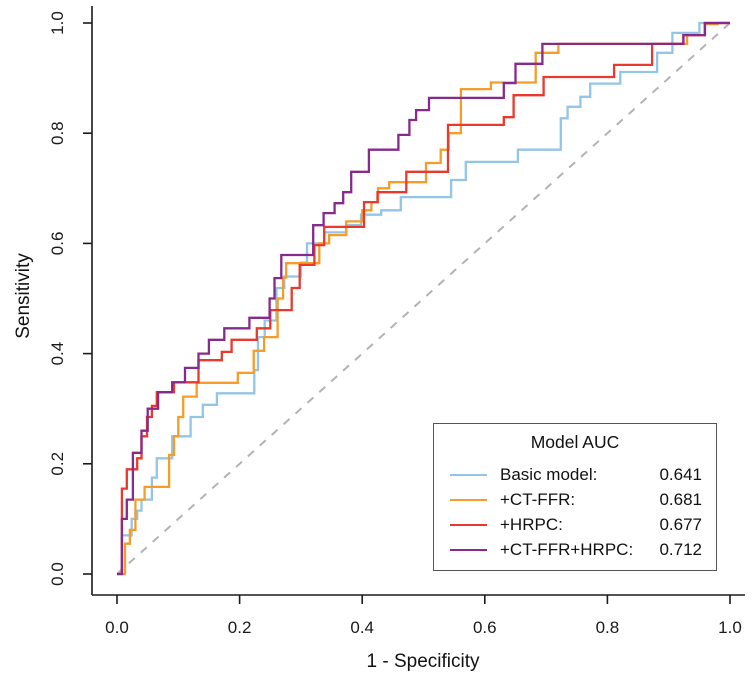 The width and height of the screenshot is (756, 689). I want to click on legend-row: +CT-FFR+HRPC: 0.712, so click(575, 549).